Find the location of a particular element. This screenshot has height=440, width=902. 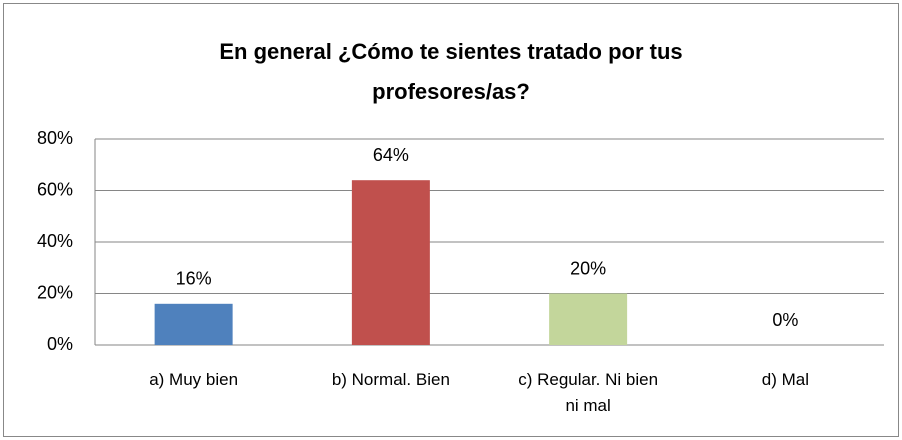

y-tick-label: 40% is located at coordinates (55, 241).